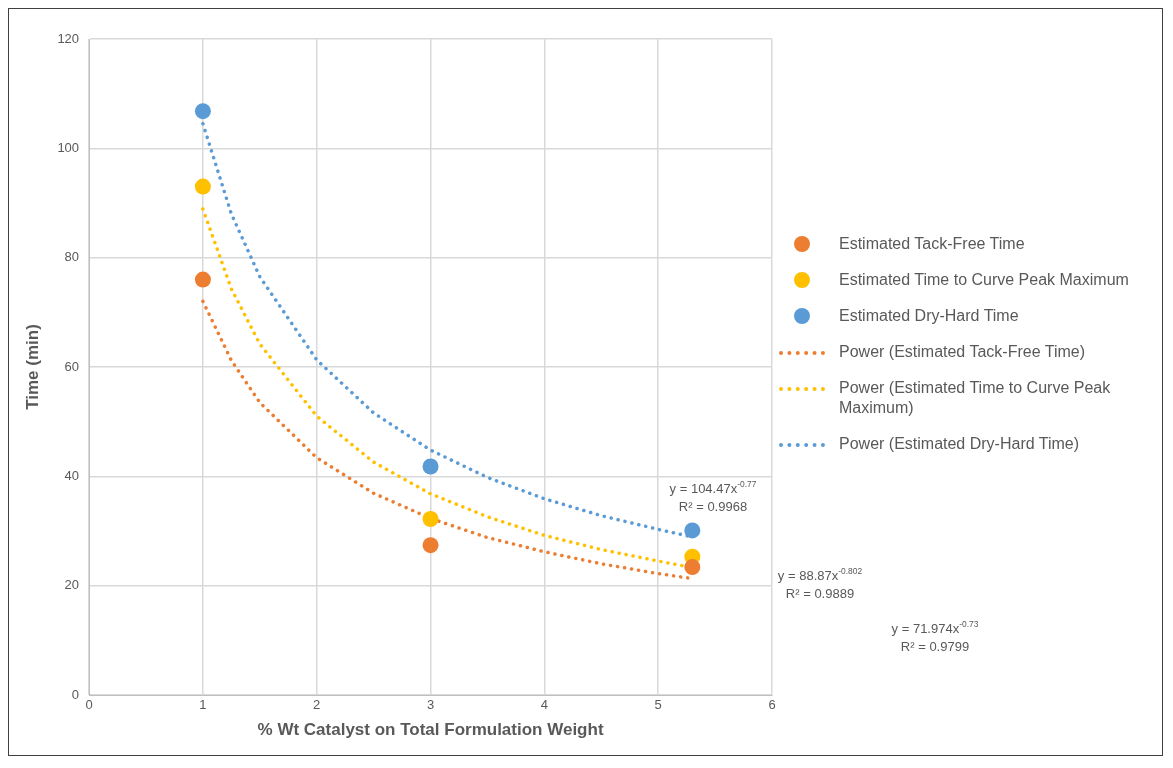 The height and width of the screenshot is (768, 1173). Describe the element at coordinates (430, 730) in the screenshot. I see `x-axis-title: % Wt Catalyst on Total Formulation Weight` at that location.